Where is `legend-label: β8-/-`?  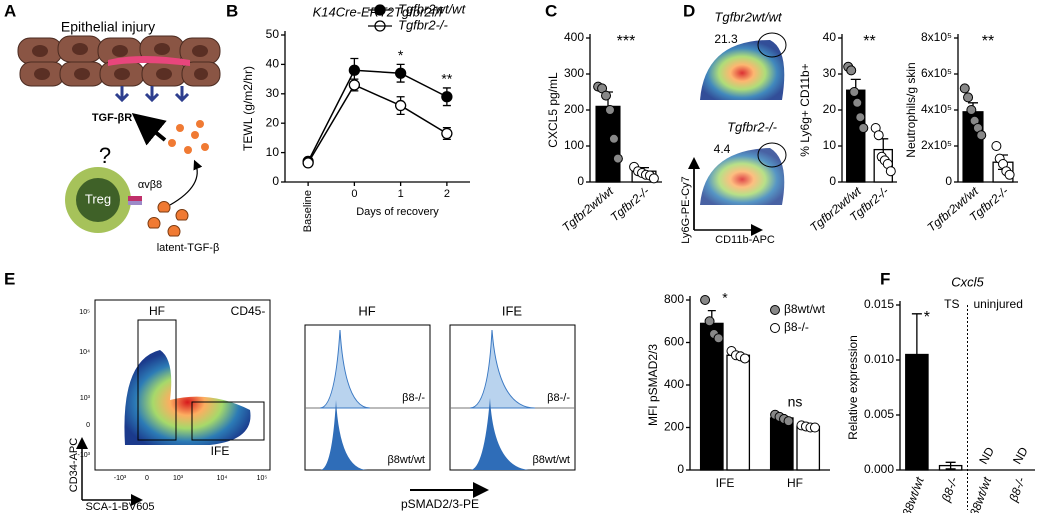
legend-label: β8-/- is located at coordinates (796, 327).